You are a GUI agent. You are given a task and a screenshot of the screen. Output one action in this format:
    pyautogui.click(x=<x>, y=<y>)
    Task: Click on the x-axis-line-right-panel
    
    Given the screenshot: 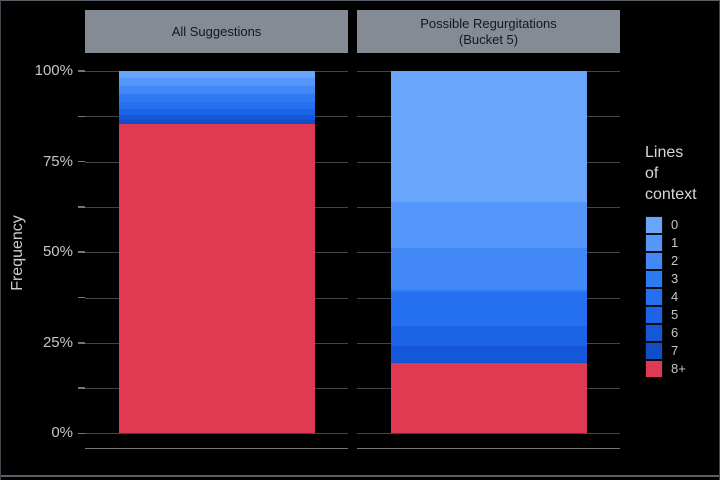 What is the action you would take?
    pyautogui.click(x=488, y=448)
    